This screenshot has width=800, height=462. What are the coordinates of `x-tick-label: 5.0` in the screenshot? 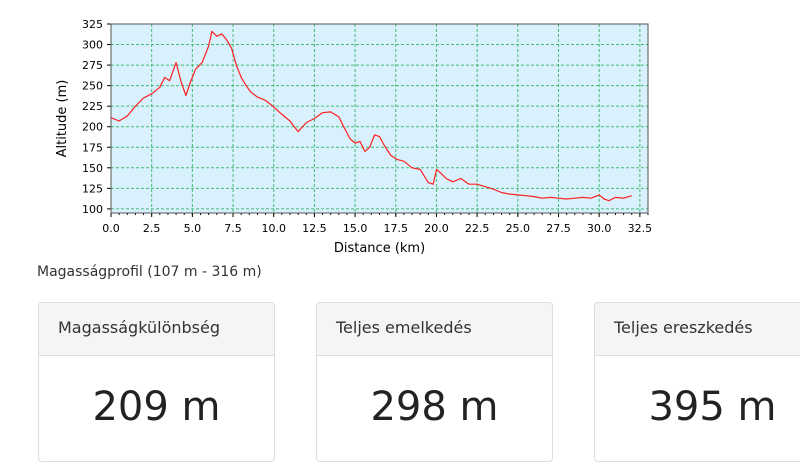 It's located at (193, 228).